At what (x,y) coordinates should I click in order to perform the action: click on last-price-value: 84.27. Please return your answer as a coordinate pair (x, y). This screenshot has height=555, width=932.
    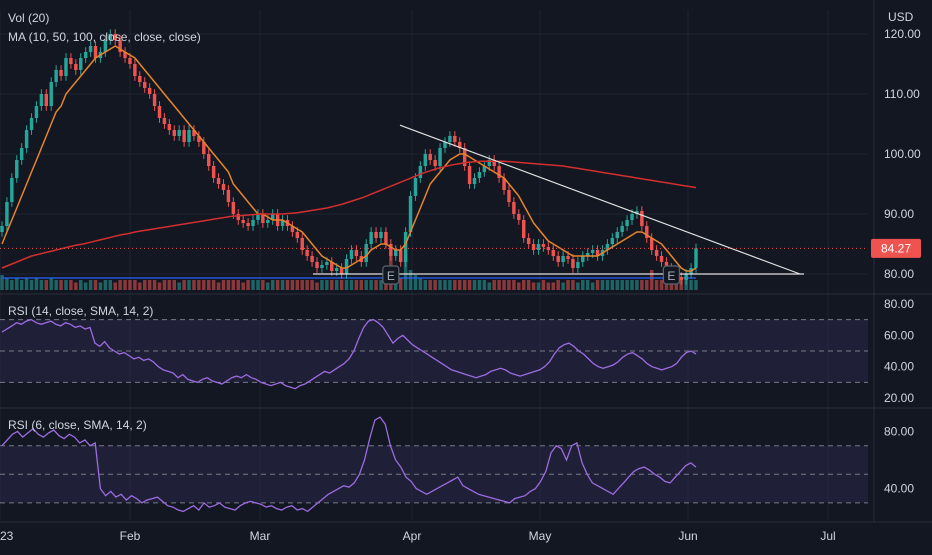
    Looking at the image, I should click on (896, 248).